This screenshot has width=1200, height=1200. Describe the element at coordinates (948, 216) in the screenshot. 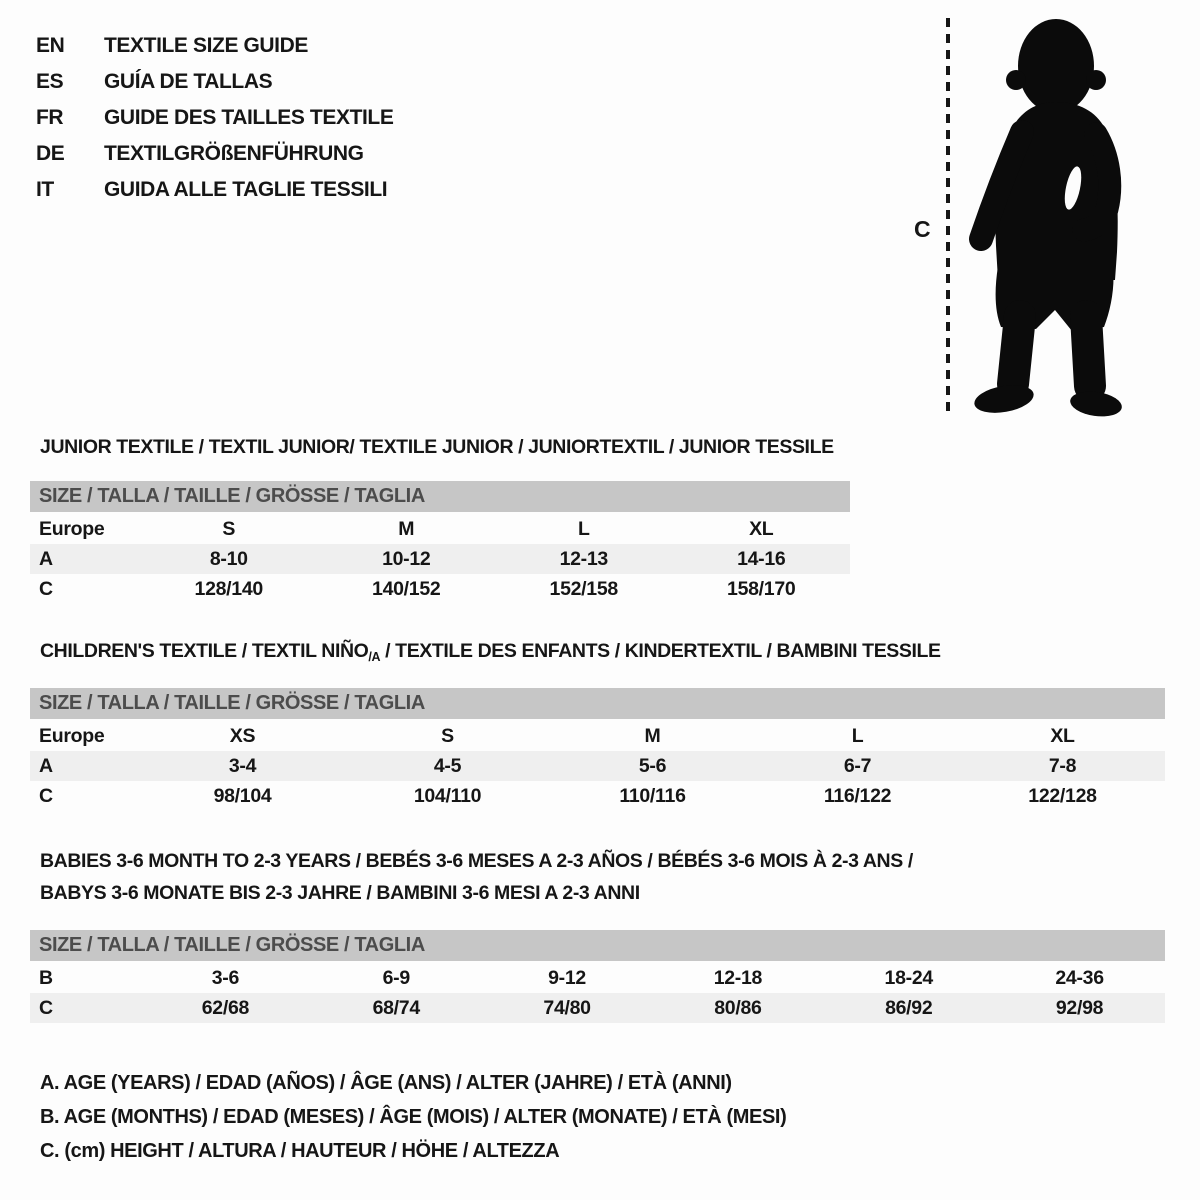

I see `height-measure-line` at that location.